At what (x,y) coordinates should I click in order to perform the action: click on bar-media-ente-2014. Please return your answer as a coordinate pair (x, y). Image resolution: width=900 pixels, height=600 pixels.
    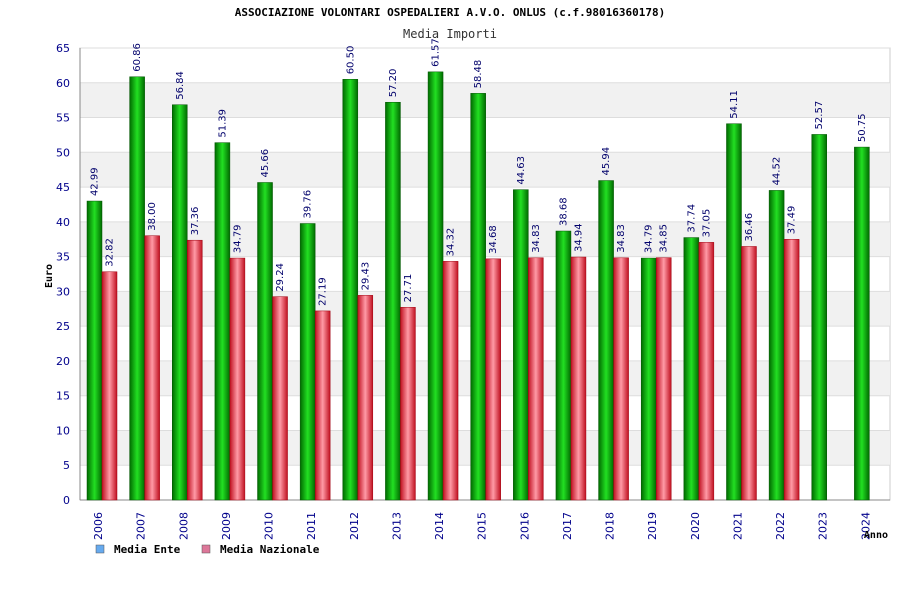
    Looking at the image, I should click on (435, 286).